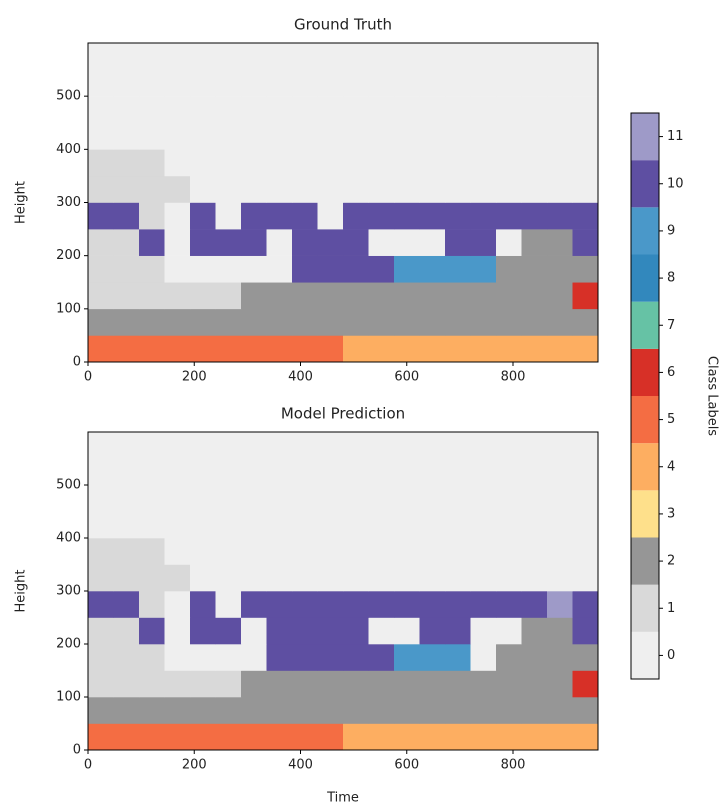 The image size is (722, 806). What do you see at coordinates (68, 485) in the screenshot?
I see `y-tick-label: 500` at bounding box center [68, 485].